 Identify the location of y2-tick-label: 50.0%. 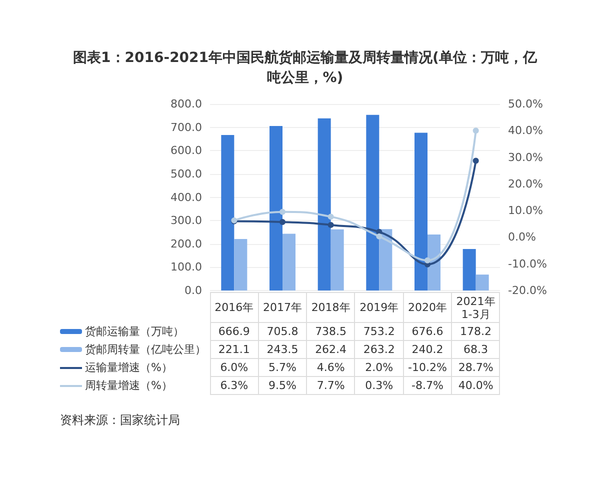
(525, 104).